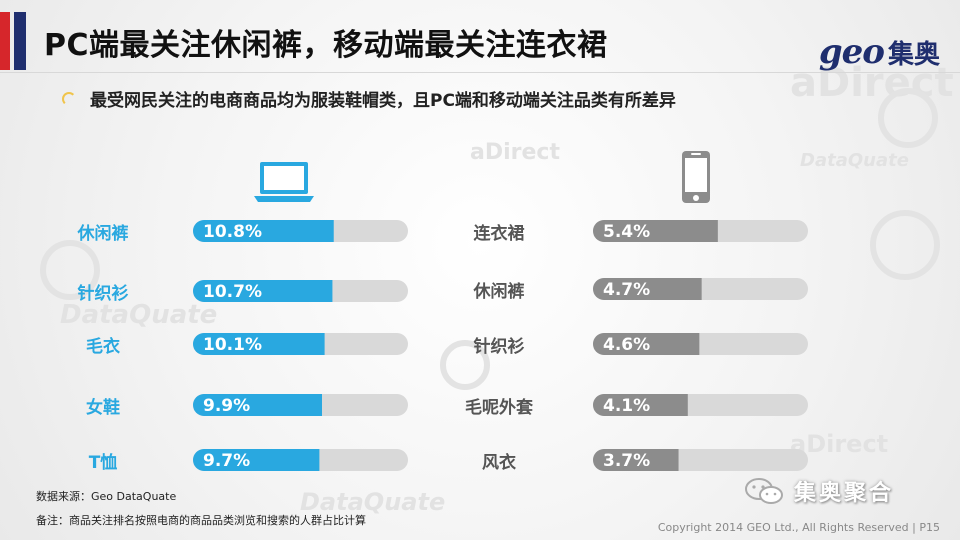 The image size is (960, 540). Describe the element at coordinates (103, 347) in the screenshot. I see `category-label: 毛衣` at that location.